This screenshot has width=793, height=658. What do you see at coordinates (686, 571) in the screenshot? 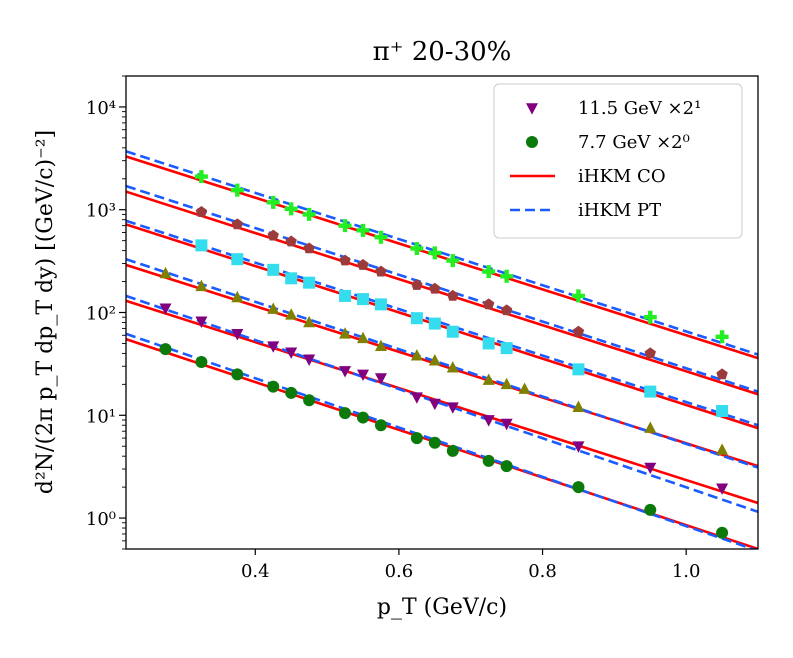
I see `x-tick-label: 1.0` at bounding box center [686, 571].